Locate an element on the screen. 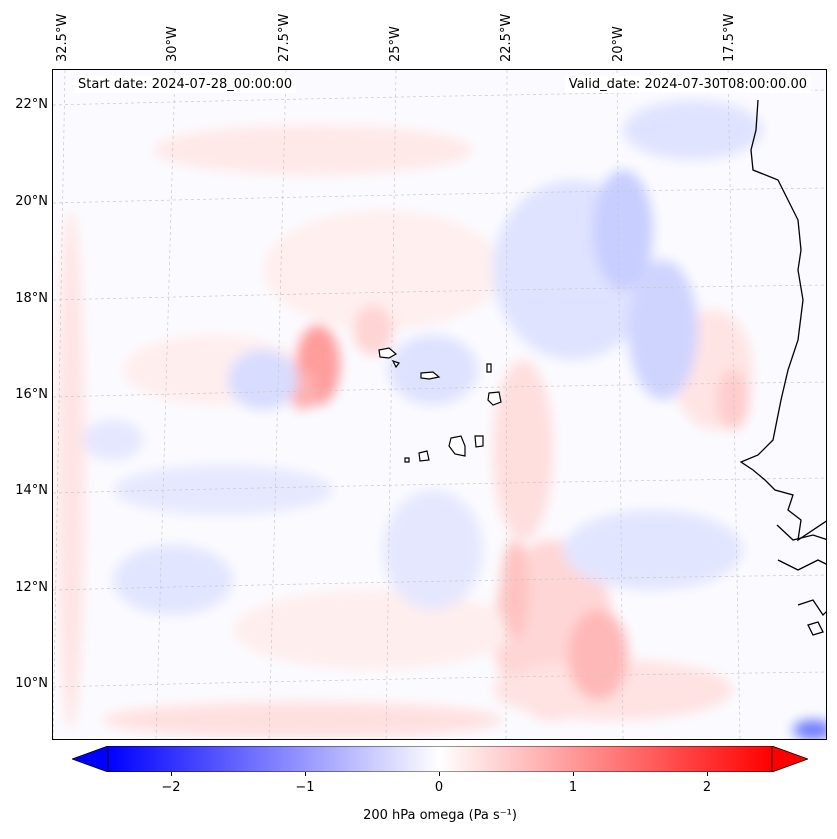  lat-label-22: 22°N is located at coordinates (31, 104).